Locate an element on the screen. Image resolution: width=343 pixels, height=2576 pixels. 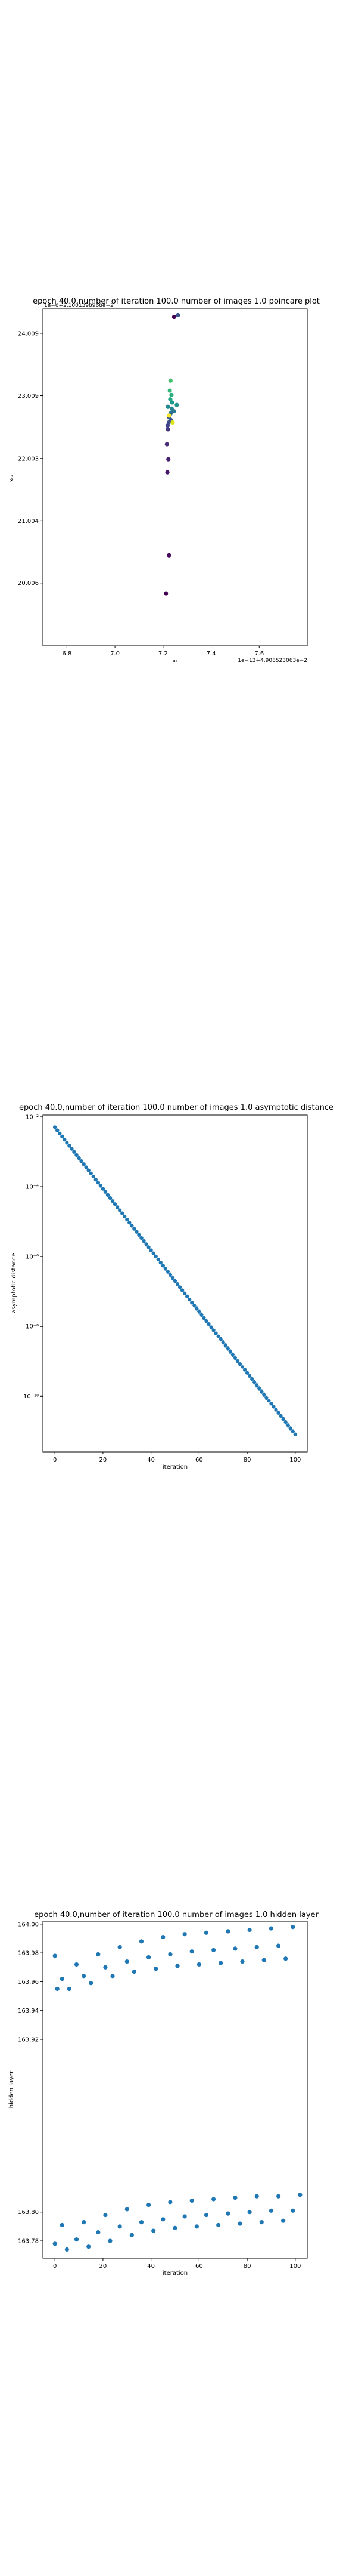
hidden-layer-x-ticks: 0 20 40 60 80 100 is located at coordinates (177, 2264).